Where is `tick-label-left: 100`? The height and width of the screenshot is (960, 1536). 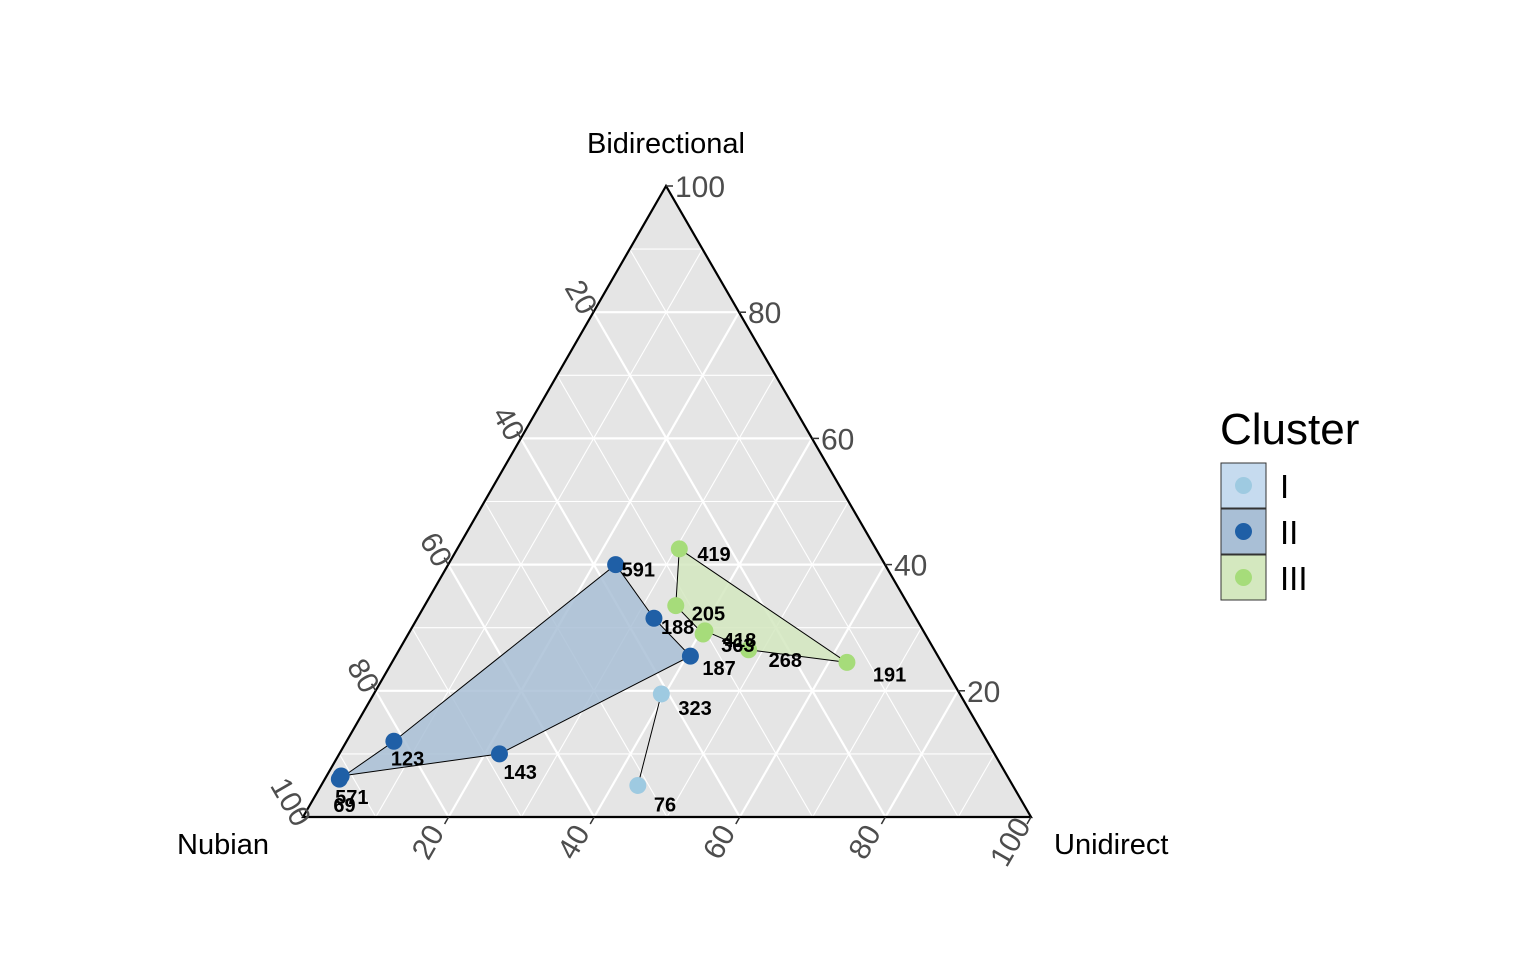 tick-label-left: 100 is located at coordinates (290, 802).